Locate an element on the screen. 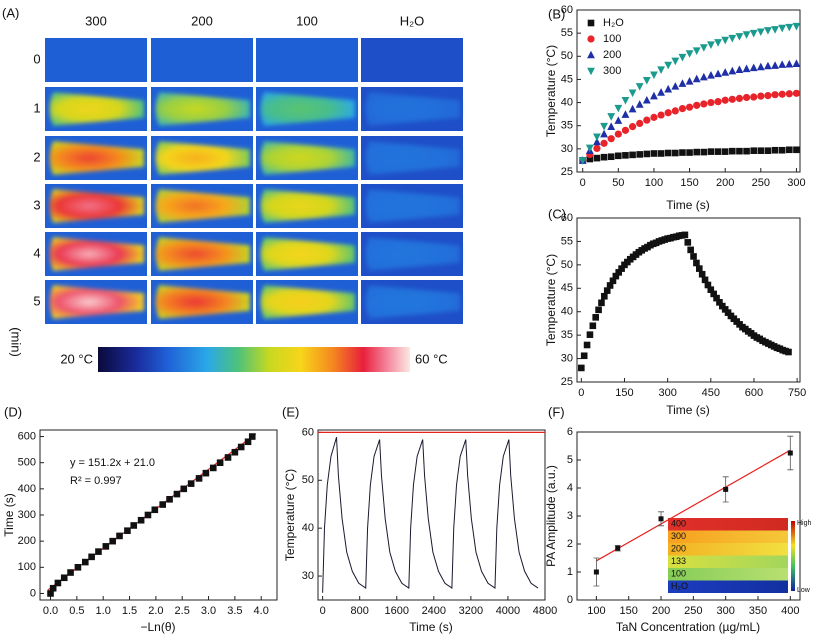 This screenshot has width=813, height=636. panel-label: (A) is located at coordinates (10, 12).